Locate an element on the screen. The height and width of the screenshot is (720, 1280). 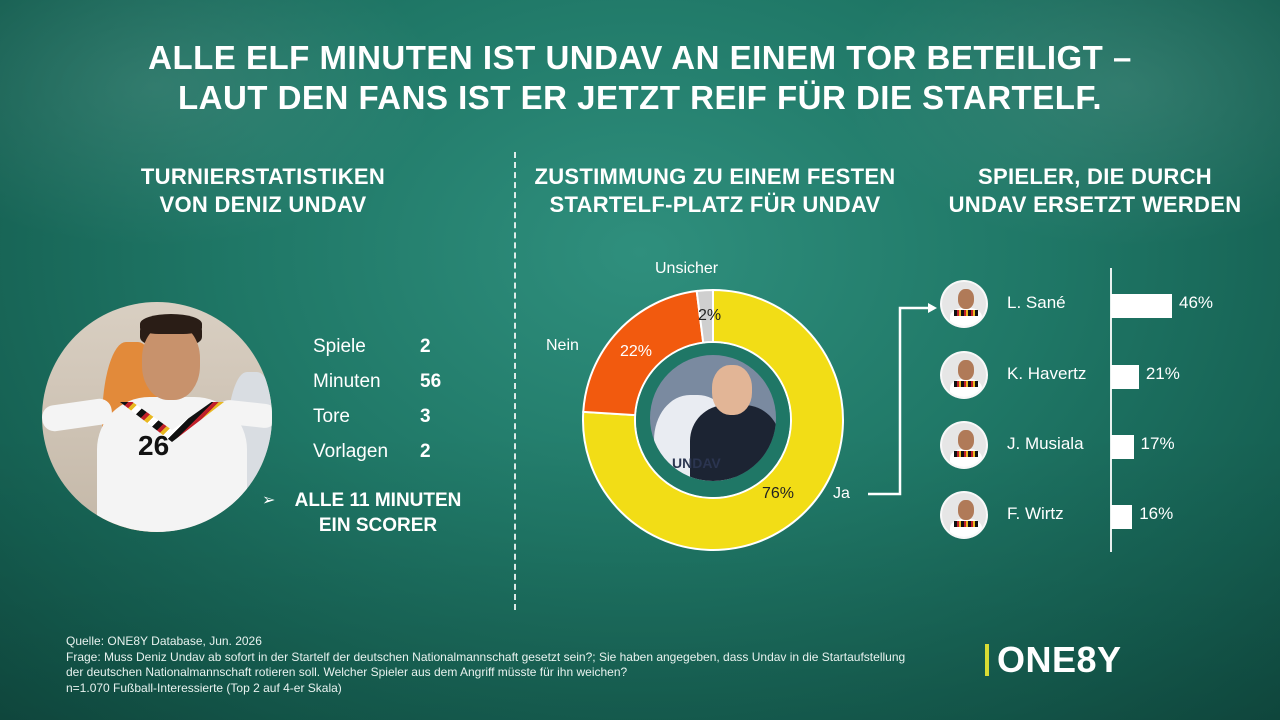
player-photo: 26 is located at coordinates (157, 417).